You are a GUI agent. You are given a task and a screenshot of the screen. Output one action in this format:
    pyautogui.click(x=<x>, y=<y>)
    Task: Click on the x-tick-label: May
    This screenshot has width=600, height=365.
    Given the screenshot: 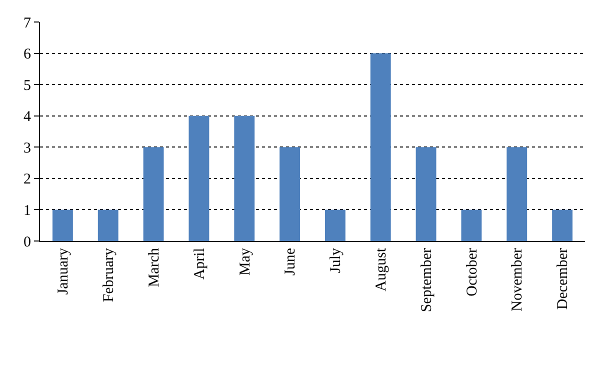 What is the action you would take?
    pyautogui.click(x=245, y=262)
    